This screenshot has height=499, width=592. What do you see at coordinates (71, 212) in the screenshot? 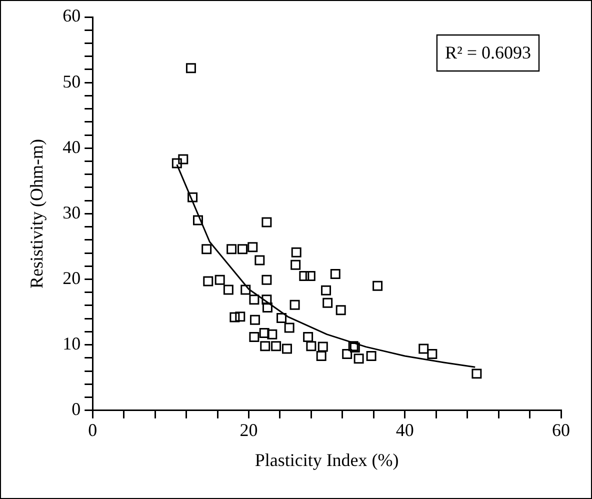
I see `y-tick-label: 30` at bounding box center [71, 212].